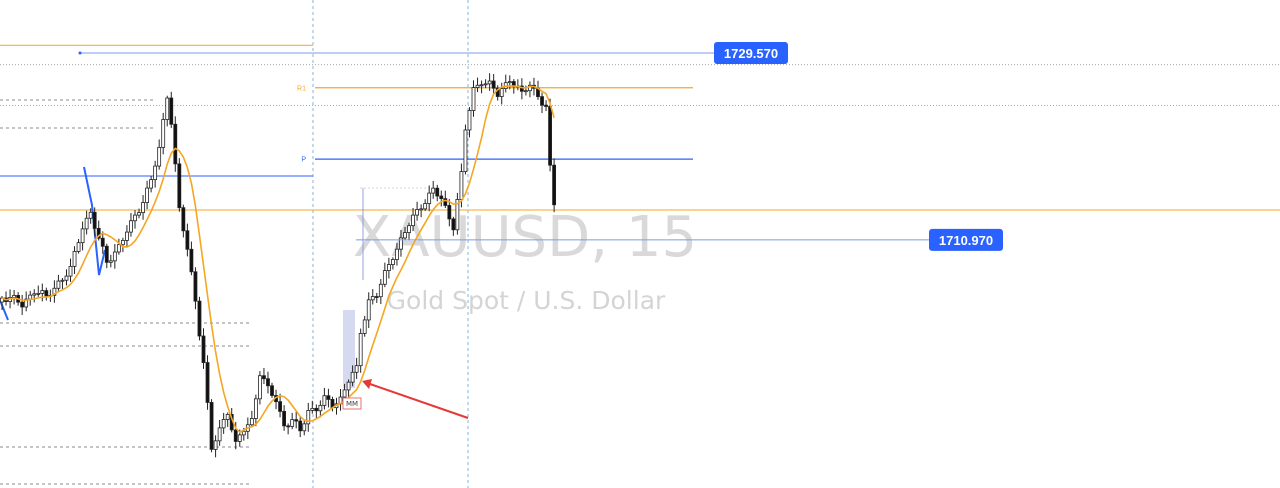 Image resolution: width=1280 pixels, height=488 pixels. What do you see at coordinates (349, 349) in the screenshot?
I see `highlight-box` at bounding box center [349, 349].